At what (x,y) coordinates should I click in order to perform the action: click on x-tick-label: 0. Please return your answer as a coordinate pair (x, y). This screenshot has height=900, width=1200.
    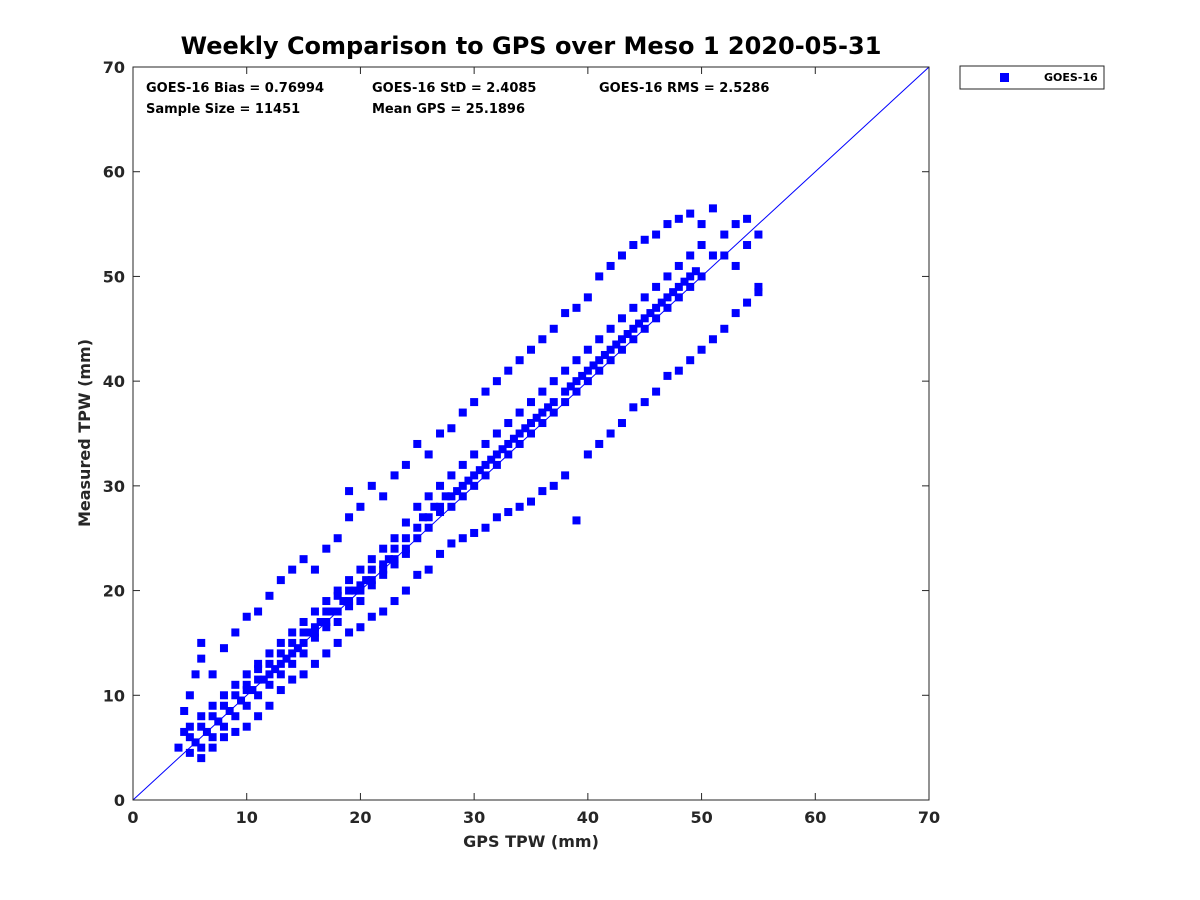
    Looking at the image, I should click on (132, 817).